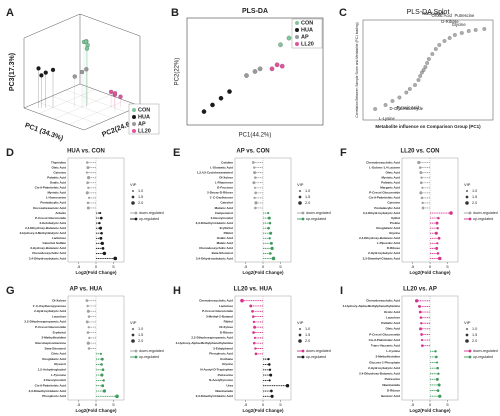 The width and height of the screenshot is (500, 416). I want to click on row-label: Pentadecylic Acid, so click(387, 208).